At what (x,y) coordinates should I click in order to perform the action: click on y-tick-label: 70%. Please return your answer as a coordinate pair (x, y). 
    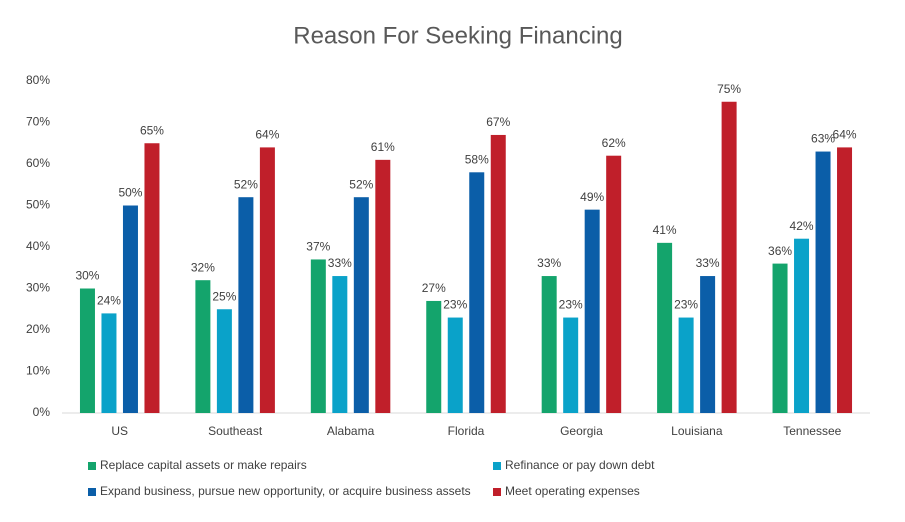
    Looking at the image, I should click on (38, 122).